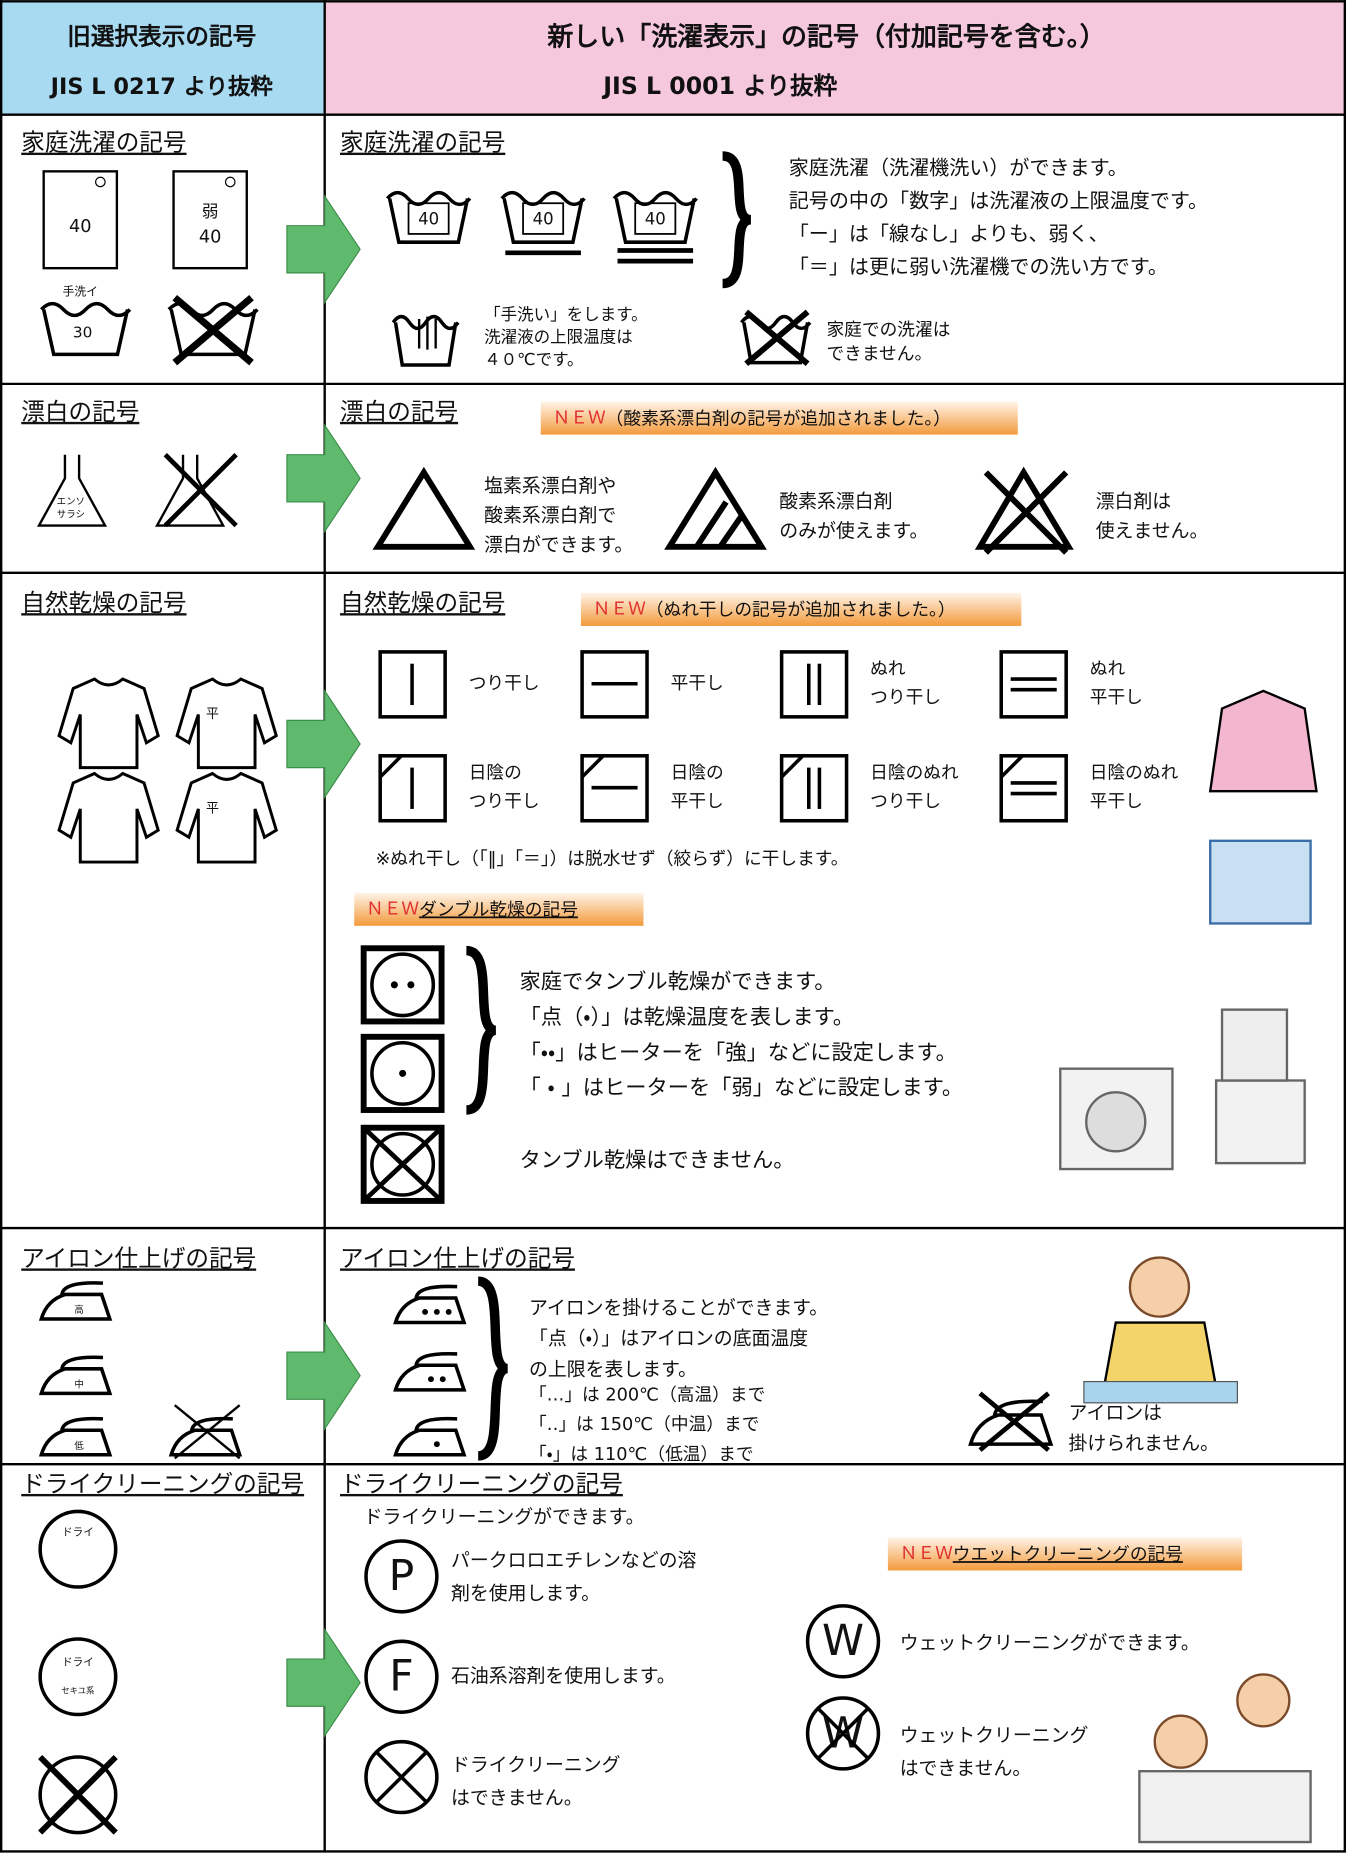 This screenshot has width=1346, height=1858. What do you see at coordinates (162, 57) in the screenshot?
I see `header-old` at bounding box center [162, 57].